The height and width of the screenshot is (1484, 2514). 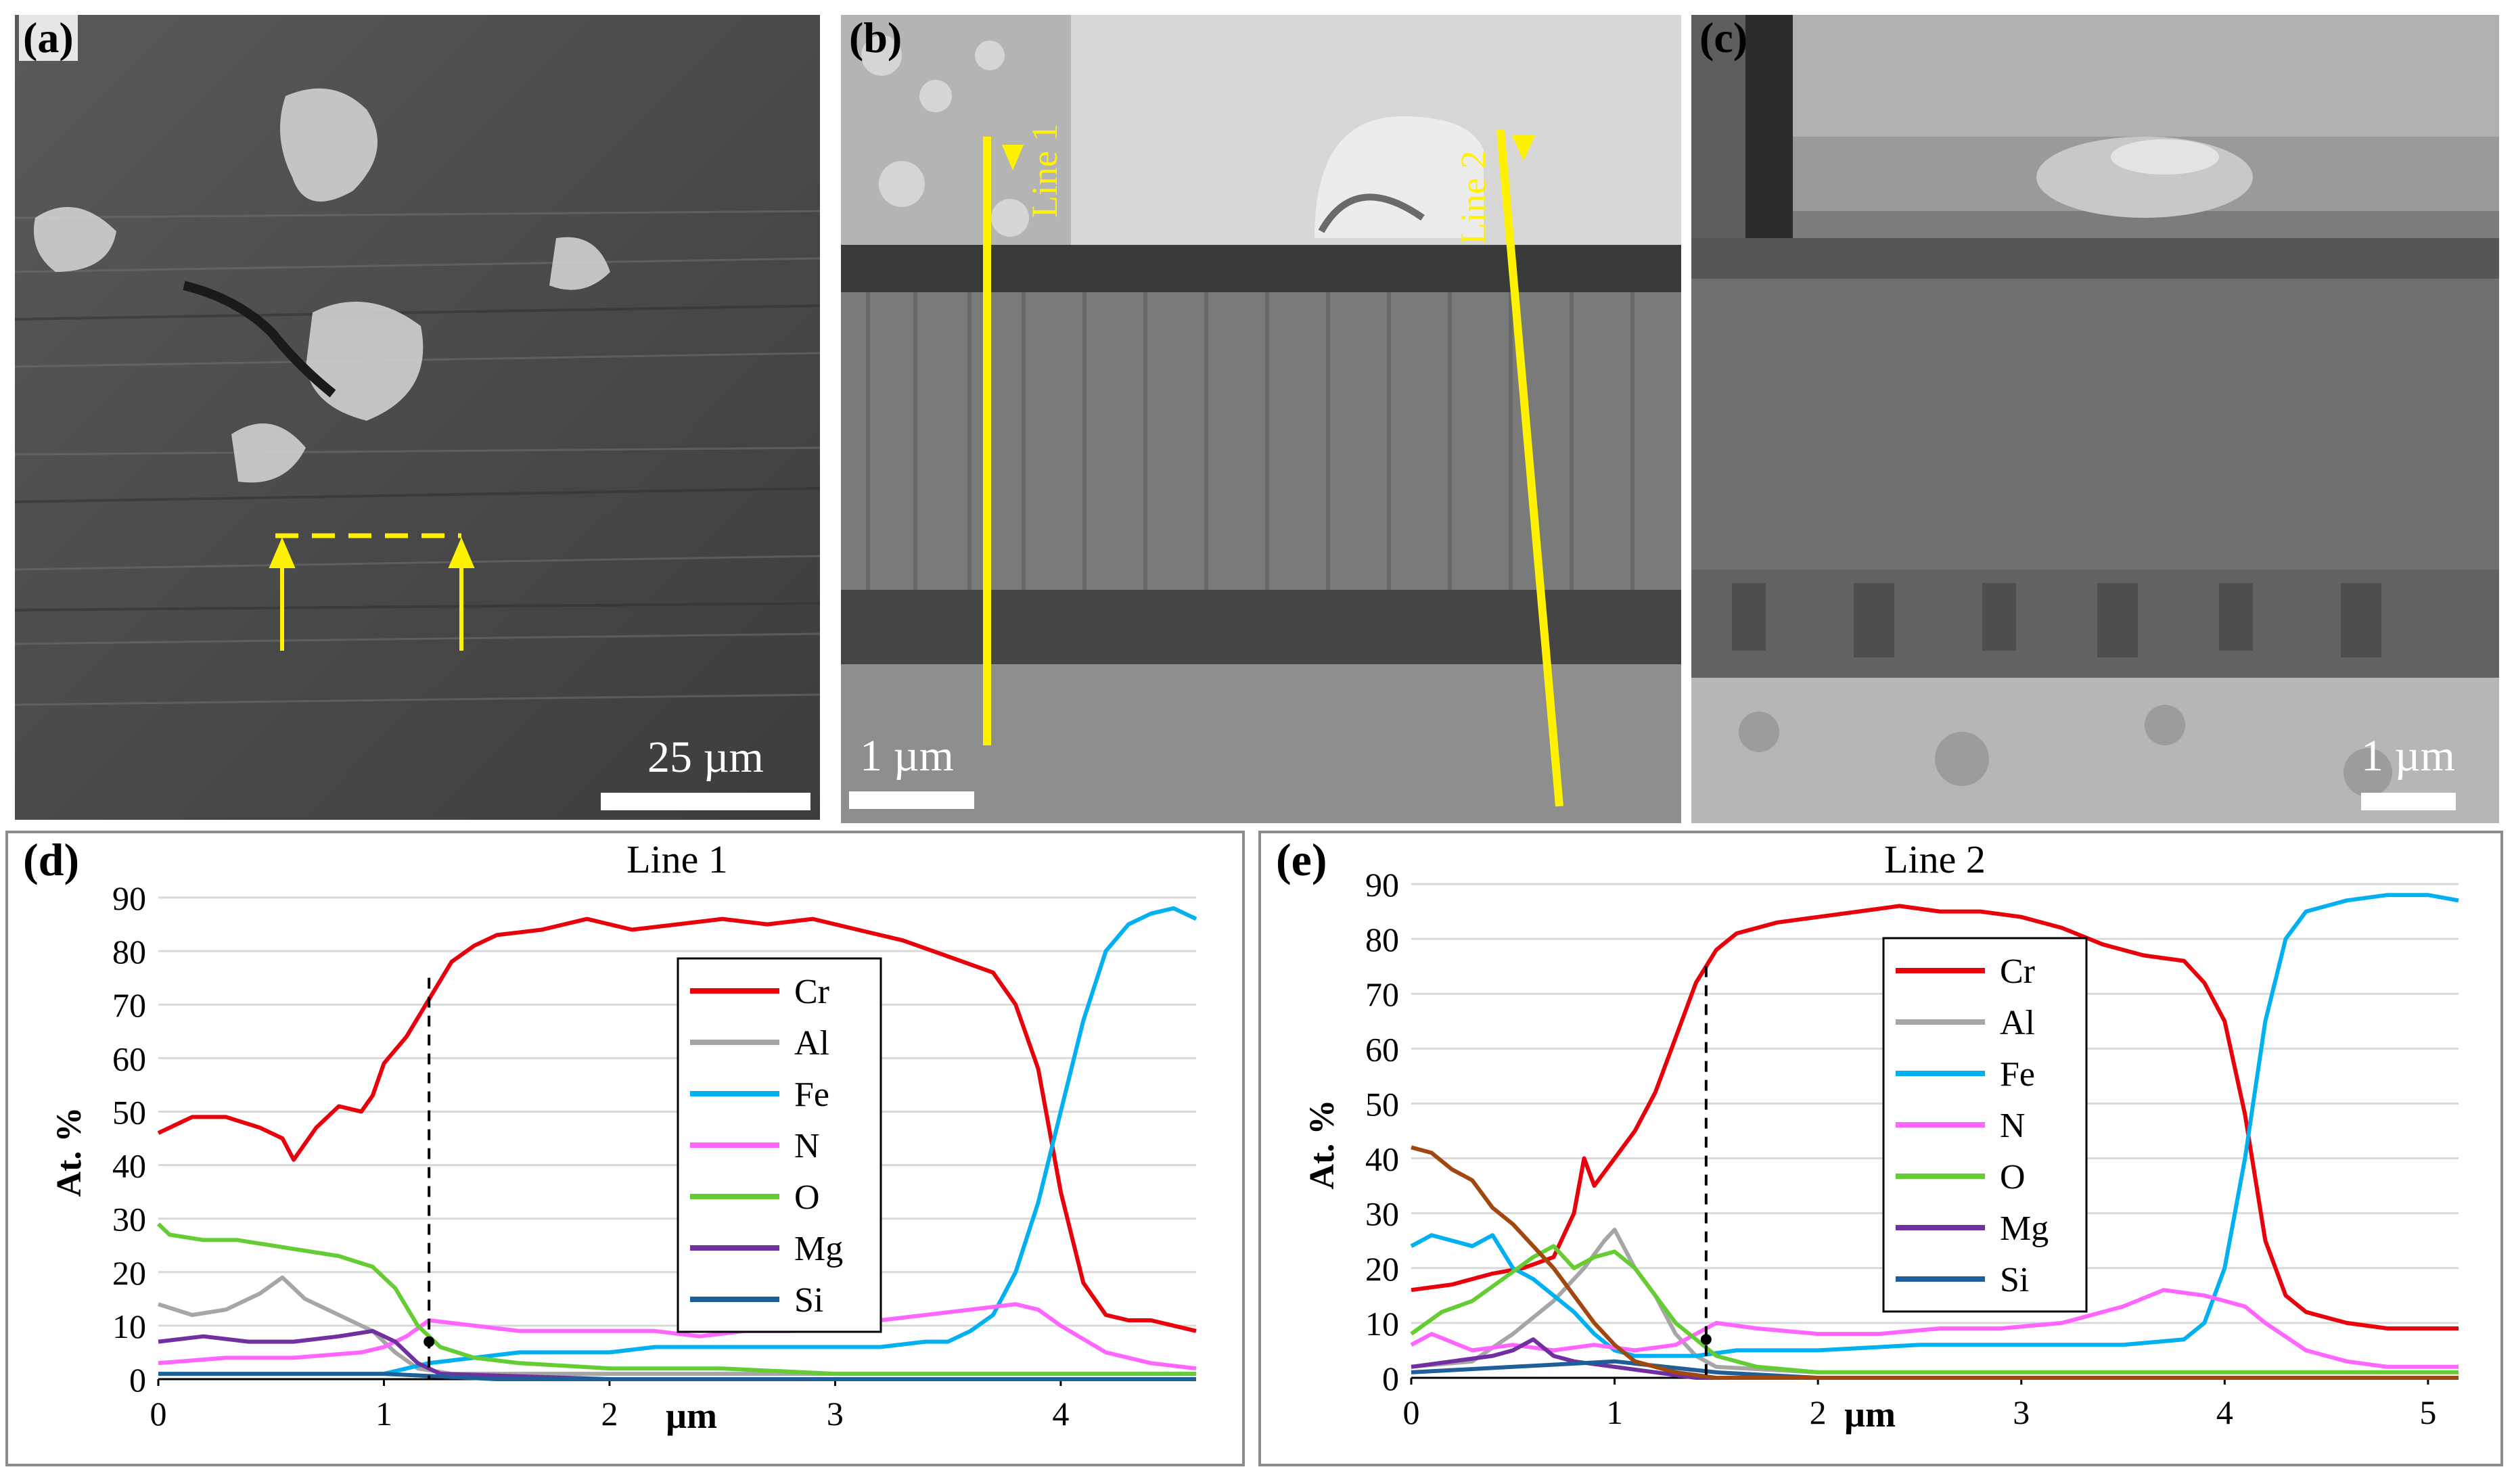 What do you see at coordinates (48, 38) in the screenshot?
I see `panel-label-a: (a)` at bounding box center [48, 38].